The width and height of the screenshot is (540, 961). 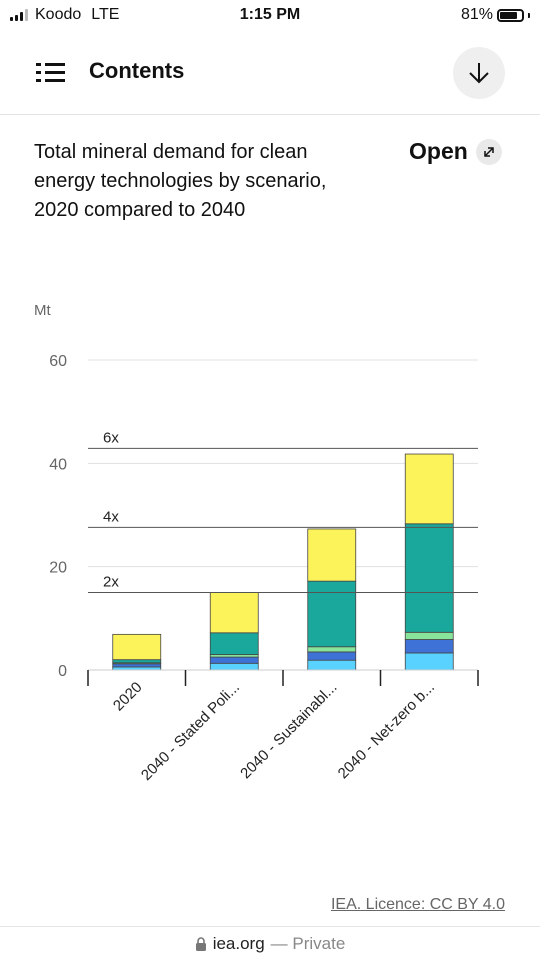 What do you see at coordinates (417, 904) in the screenshot?
I see `licence-link: IEA. Licence: CC BY 4.0` at bounding box center [417, 904].